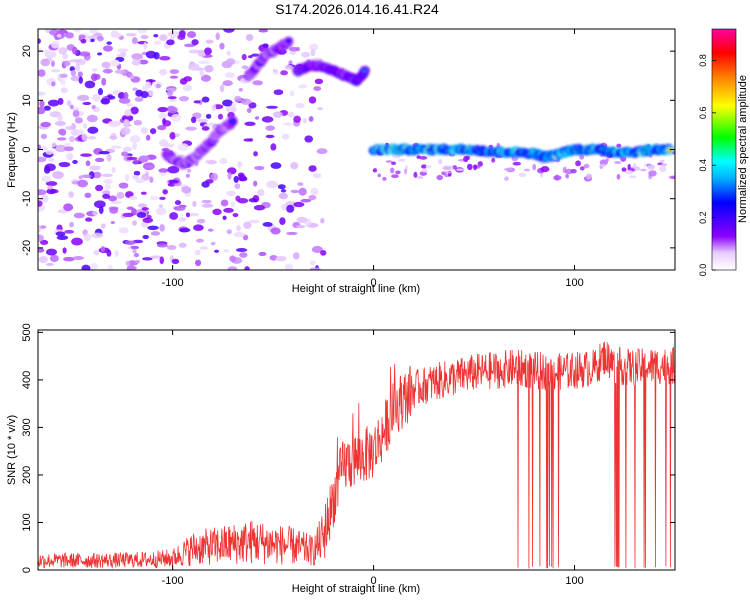  What do you see at coordinates (703, 270) in the screenshot?
I see `colorbar-tick-label: 0.0` at bounding box center [703, 270].